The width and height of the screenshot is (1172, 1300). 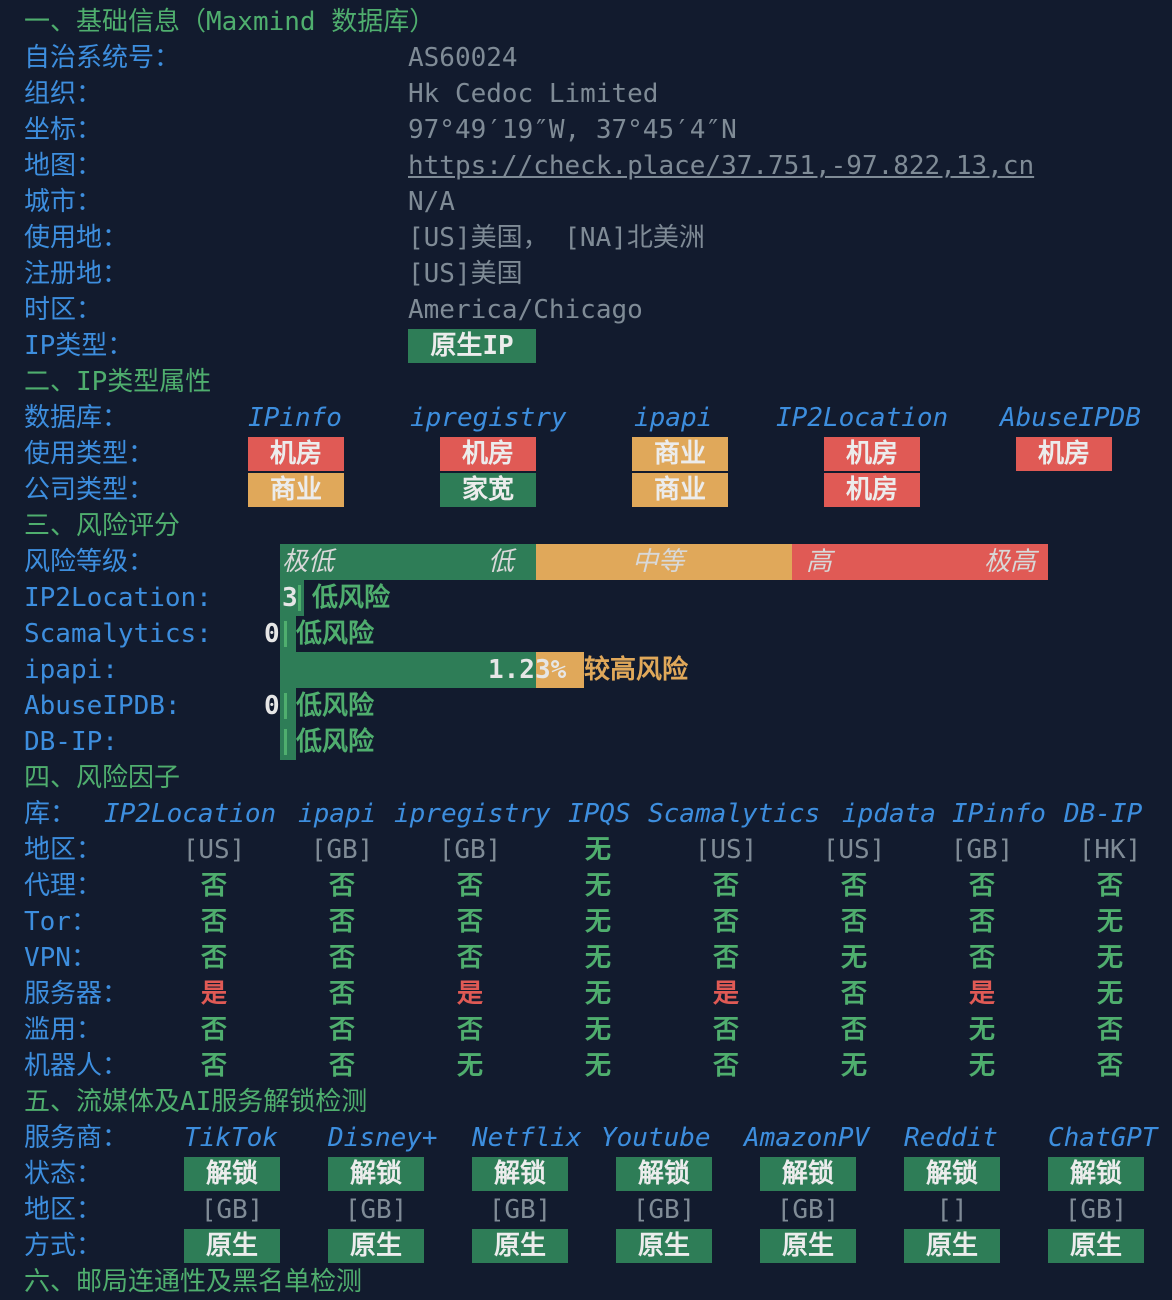 I want to click on scale-label: 极高, so click(x=1010, y=562).